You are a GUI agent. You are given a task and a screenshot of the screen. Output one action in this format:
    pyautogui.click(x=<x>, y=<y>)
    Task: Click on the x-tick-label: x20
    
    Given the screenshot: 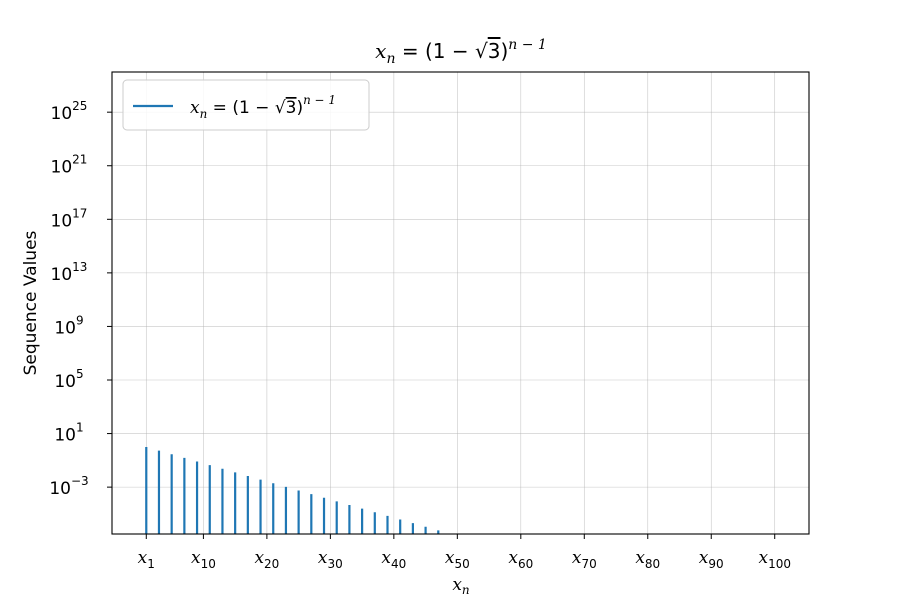 What is the action you would take?
    pyautogui.click(x=266, y=559)
    